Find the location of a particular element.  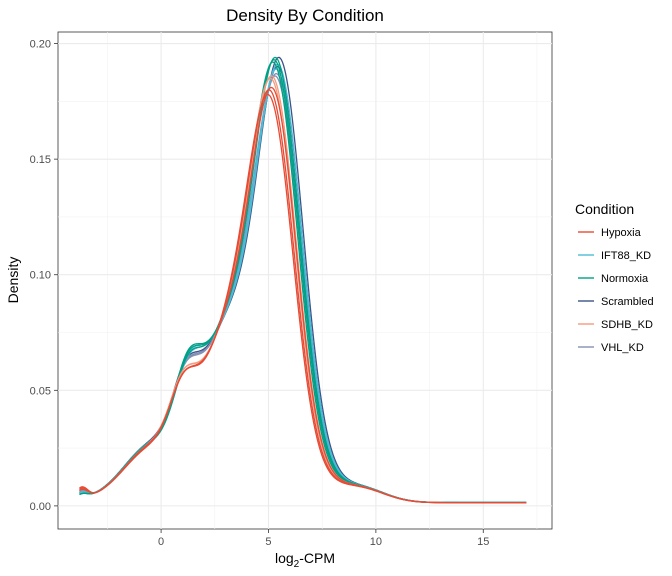

legend-label: Scrambled is located at coordinates (627, 302).